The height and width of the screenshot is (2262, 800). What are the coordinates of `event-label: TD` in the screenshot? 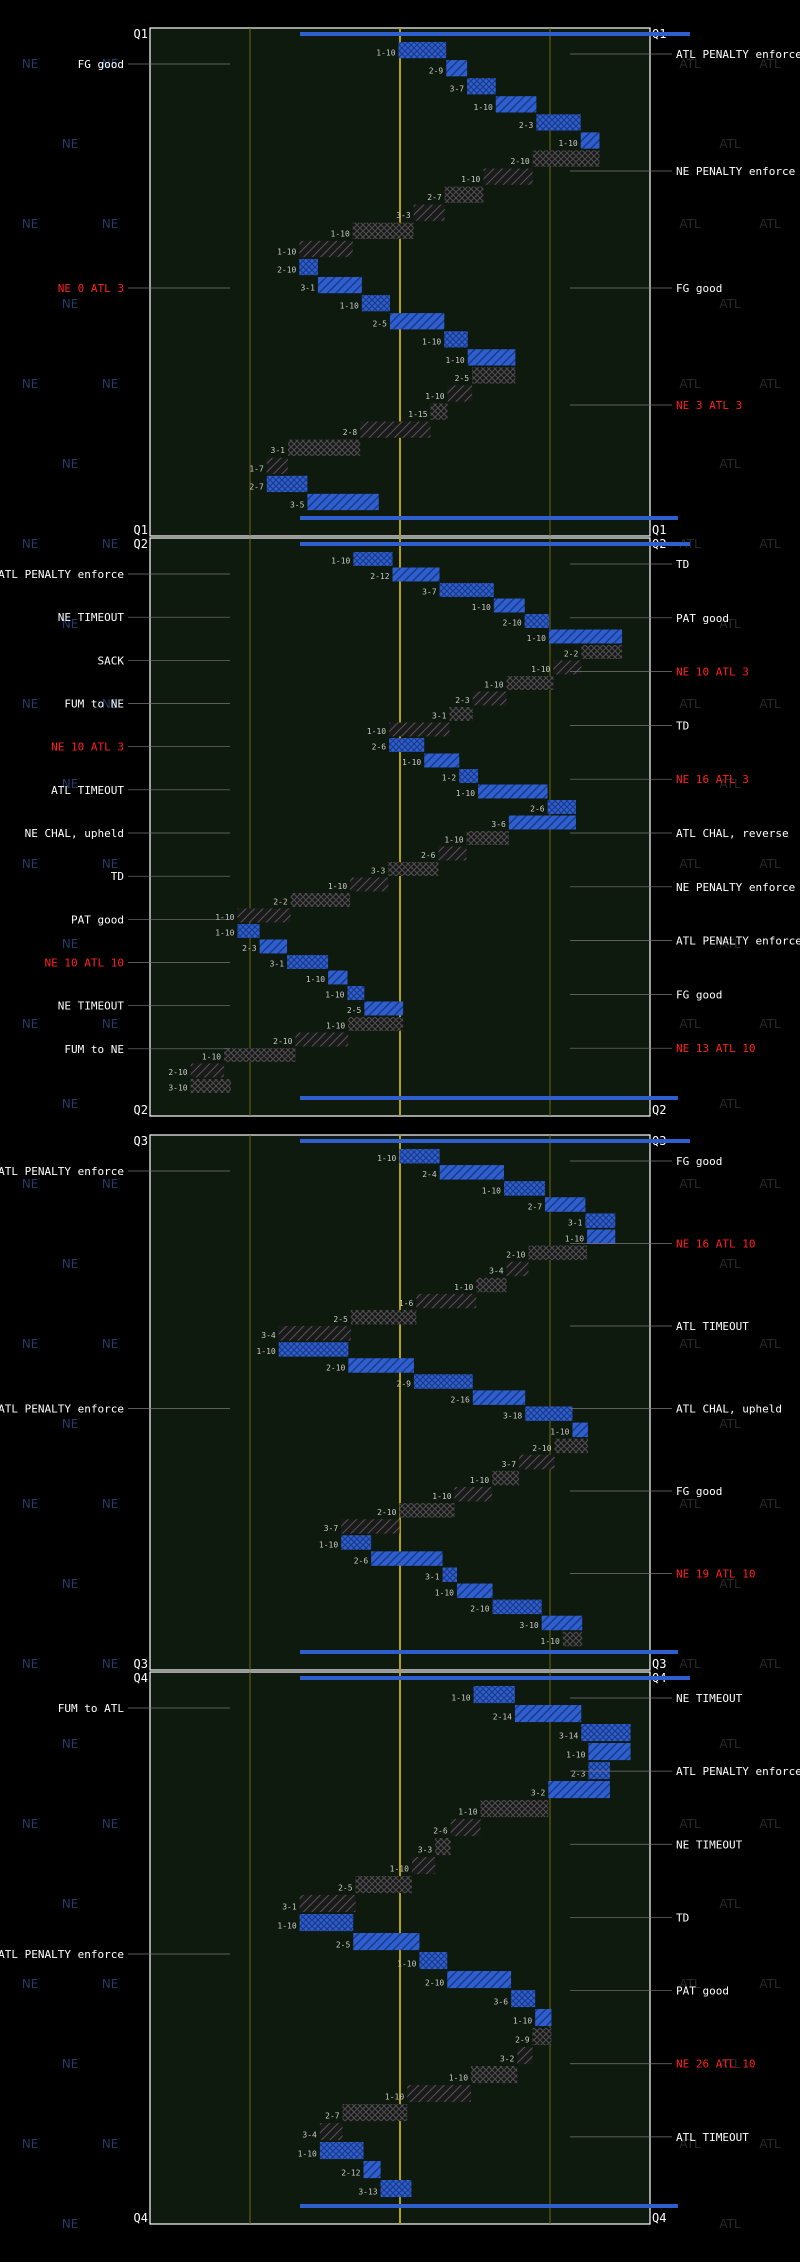 It's located at (682, 725).